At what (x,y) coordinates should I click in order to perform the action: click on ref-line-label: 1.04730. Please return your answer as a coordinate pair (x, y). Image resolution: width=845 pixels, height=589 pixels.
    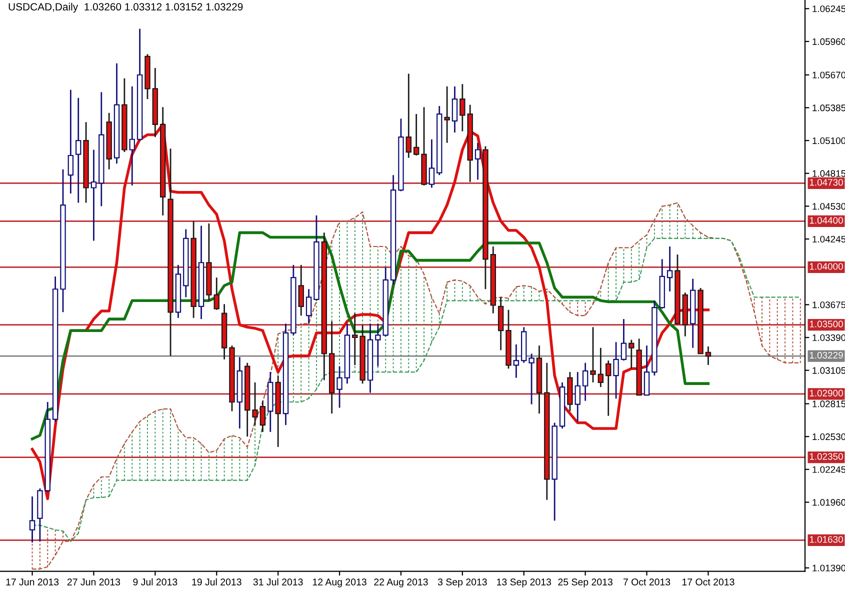
    Looking at the image, I should click on (826, 182).